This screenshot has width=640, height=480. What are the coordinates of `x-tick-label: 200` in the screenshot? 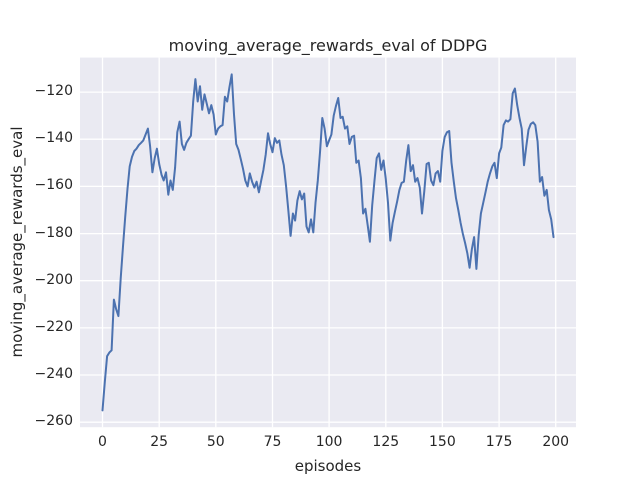 It's located at (556, 442).